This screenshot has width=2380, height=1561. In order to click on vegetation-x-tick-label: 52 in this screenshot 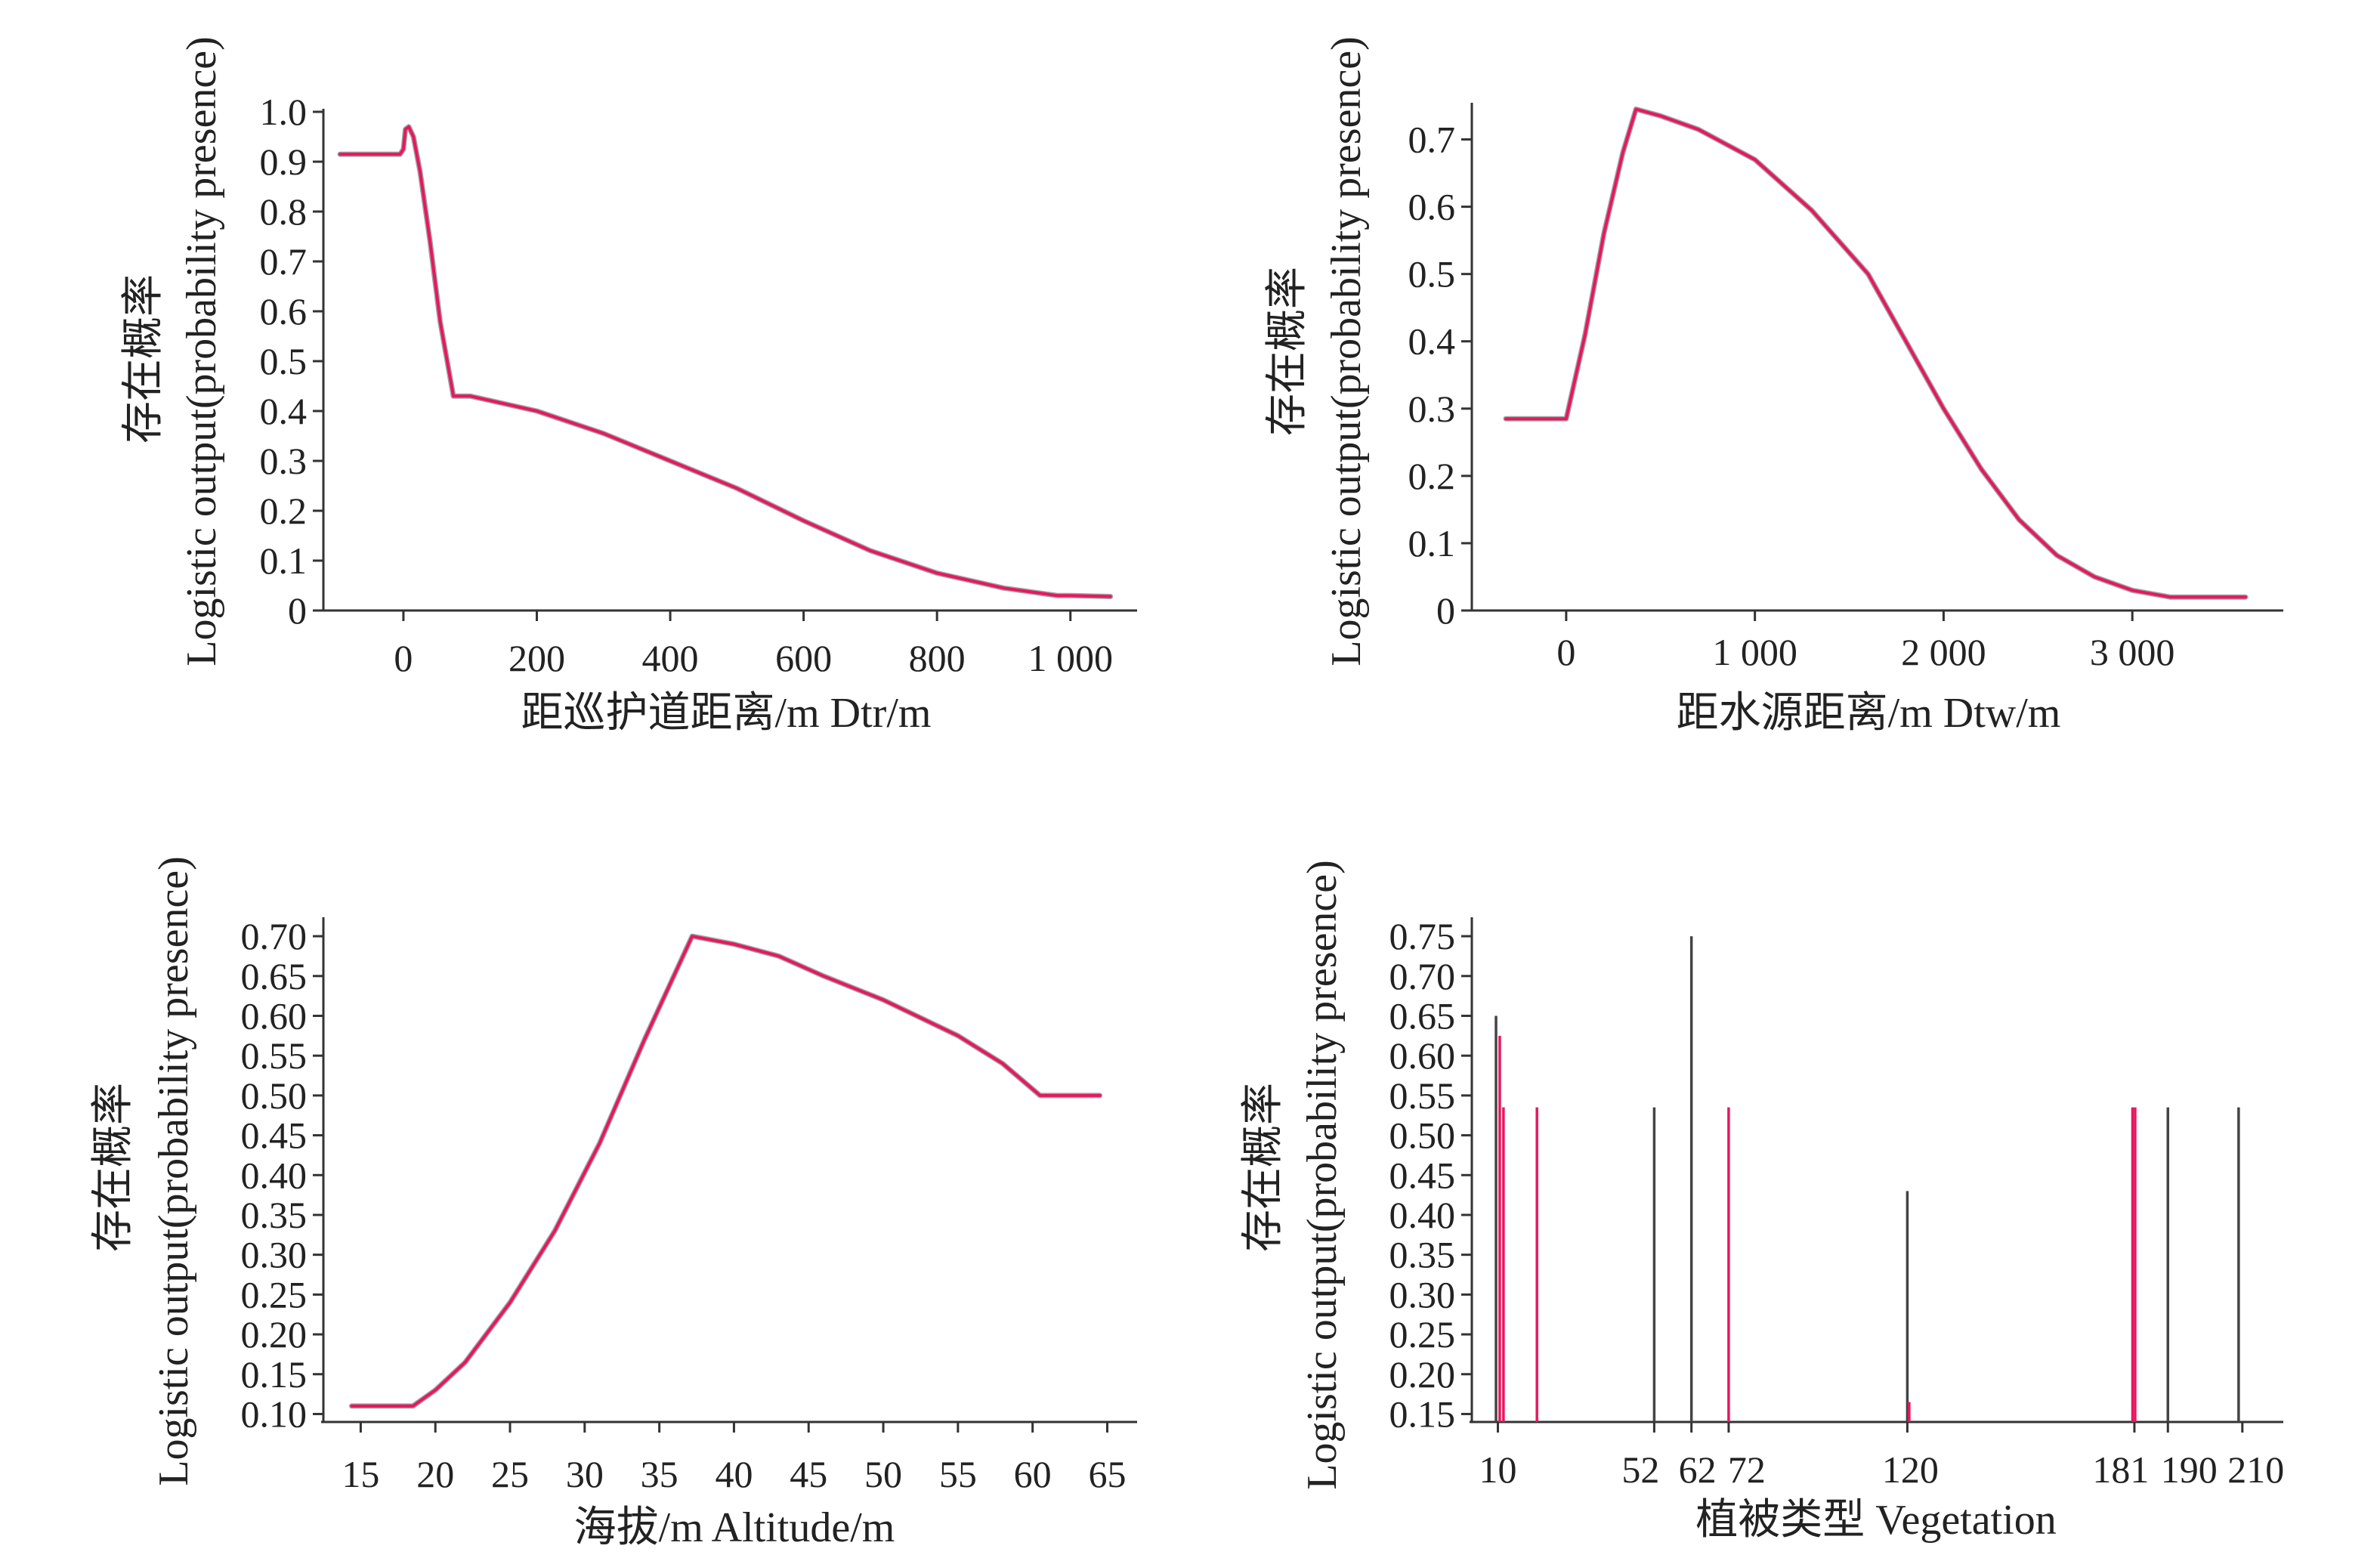, I will do `click(1640, 1470)`.